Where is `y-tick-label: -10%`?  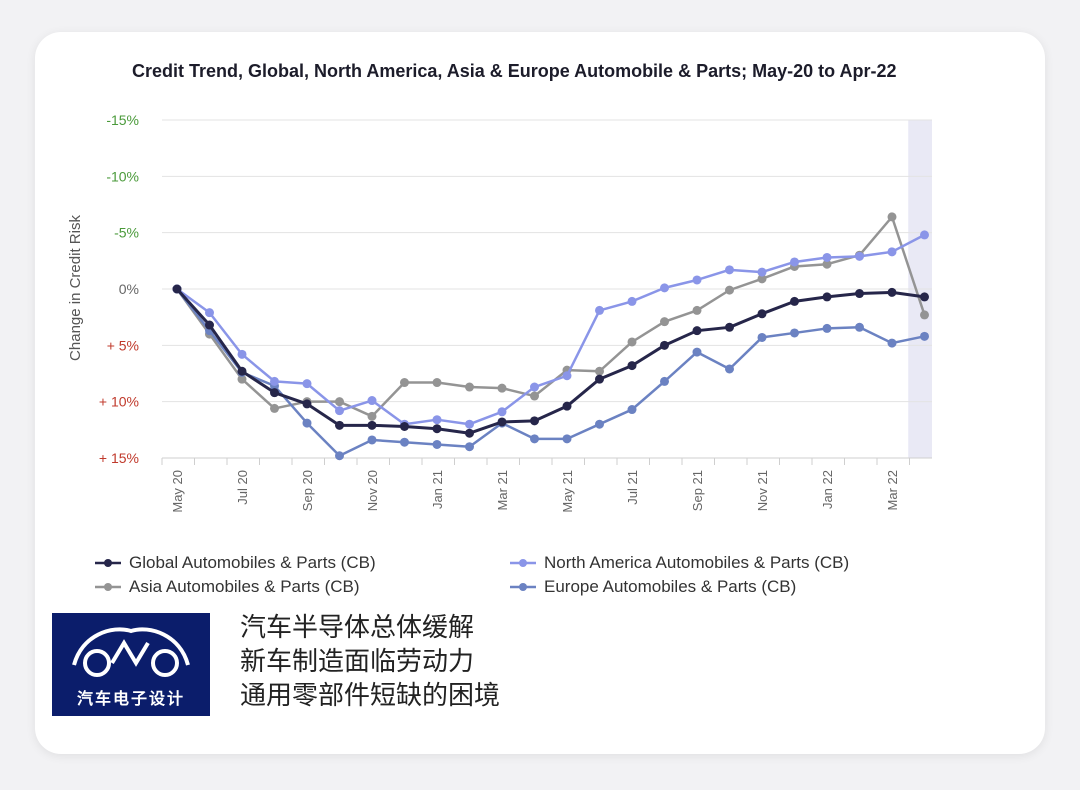
y-tick-label: -10% is located at coordinates (122, 176).